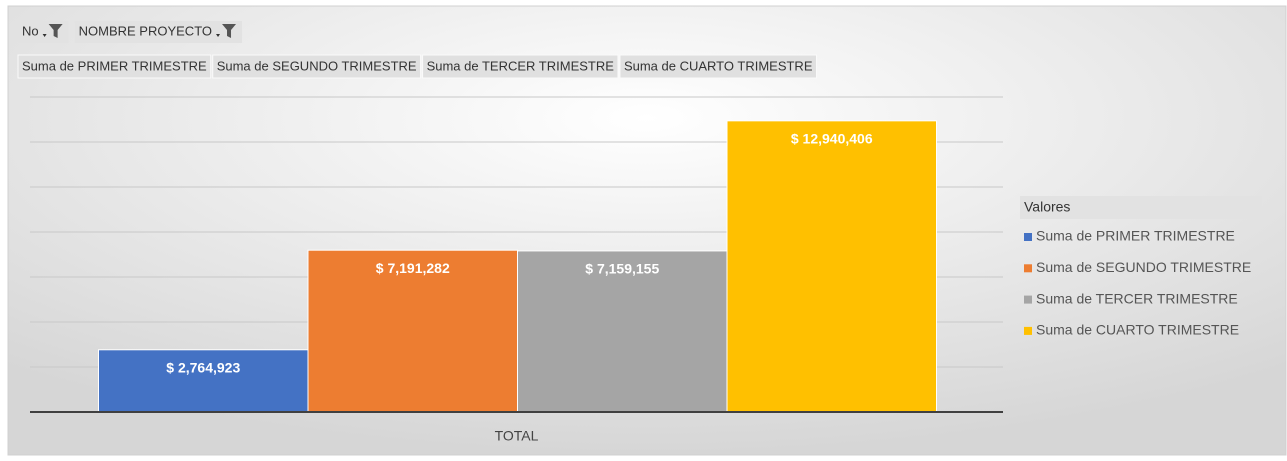  I want to click on value-field-button: Suma de CUARTO TRIMESTRE, so click(718, 66).